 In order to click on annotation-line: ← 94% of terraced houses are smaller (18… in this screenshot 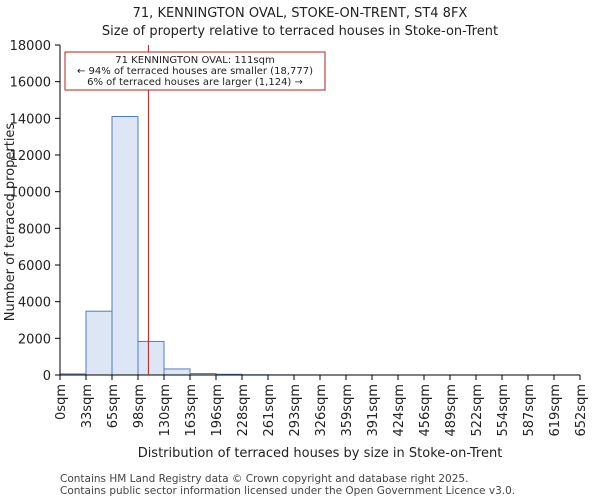, I will do `click(195, 71)`.